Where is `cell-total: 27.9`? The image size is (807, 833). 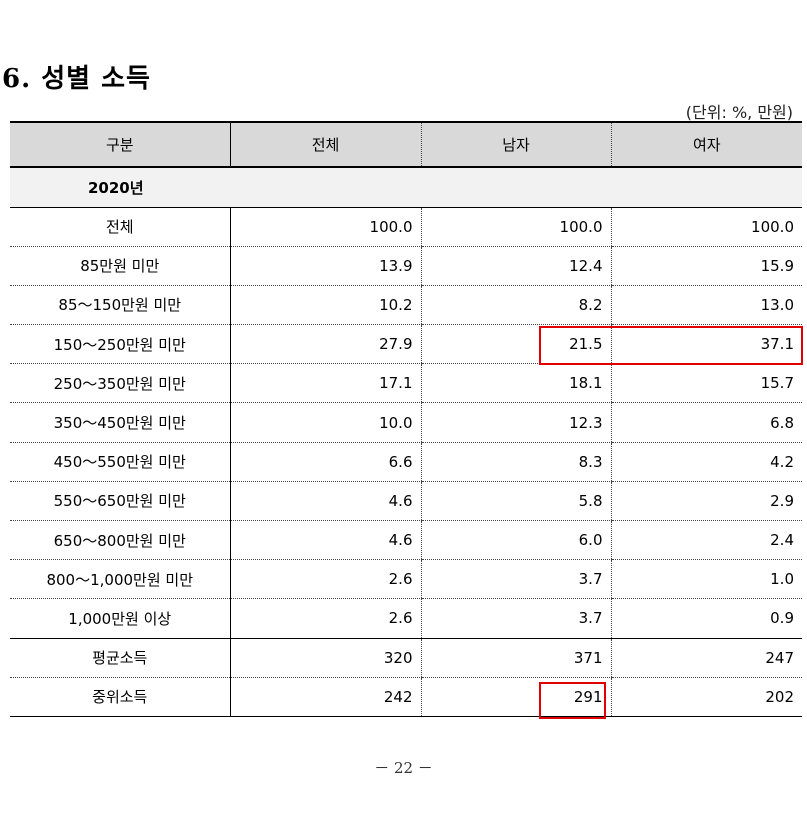 cell-total: 27.9 is located at coordinates (325, 344).